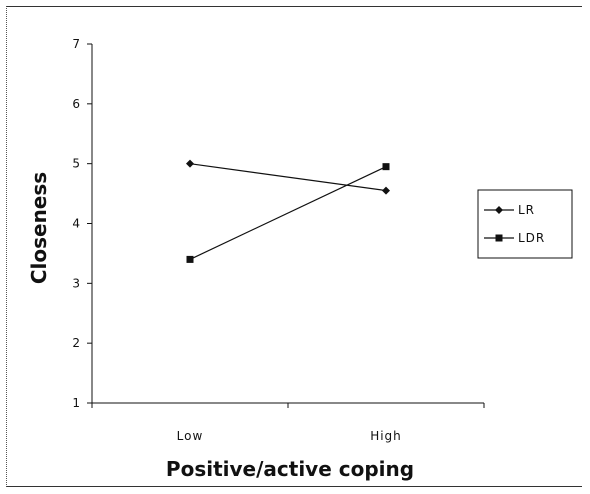 The height and width of the screenshot is (494, 590). I want to click on x-category-label: High, so click(386, 436).